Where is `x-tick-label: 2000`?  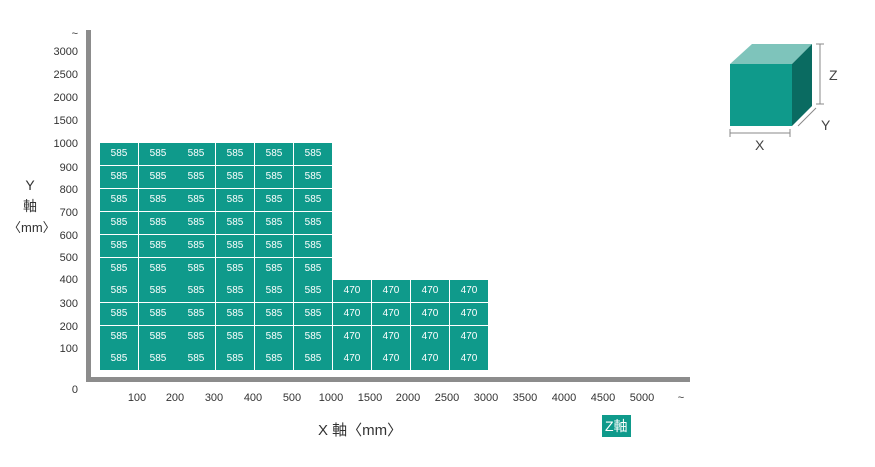 x-tick-label: 2000 is located at coordinates (408, 398).